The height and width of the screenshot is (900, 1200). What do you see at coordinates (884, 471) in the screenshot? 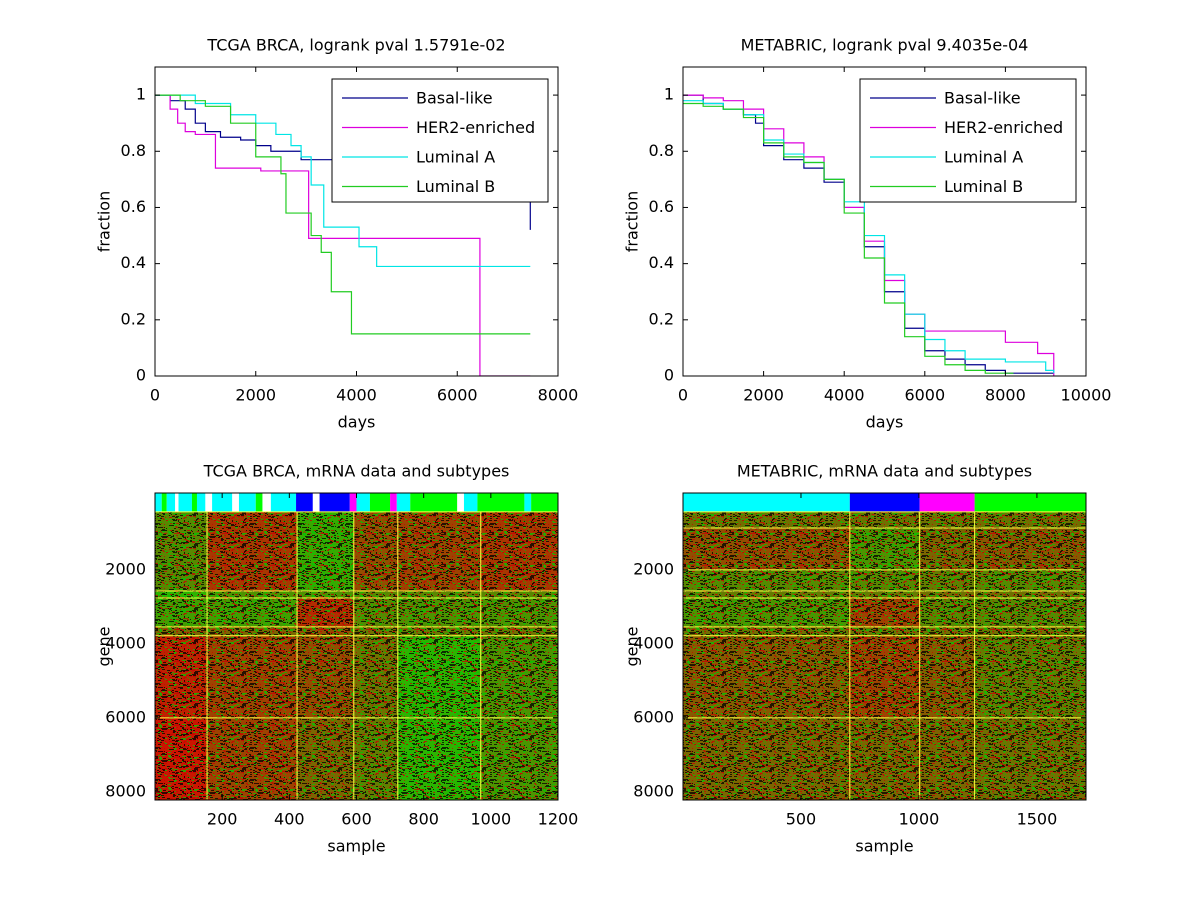
I see `chart-title: METABRIC, mRNA data and subtypes` at bounding box center [884, 471].